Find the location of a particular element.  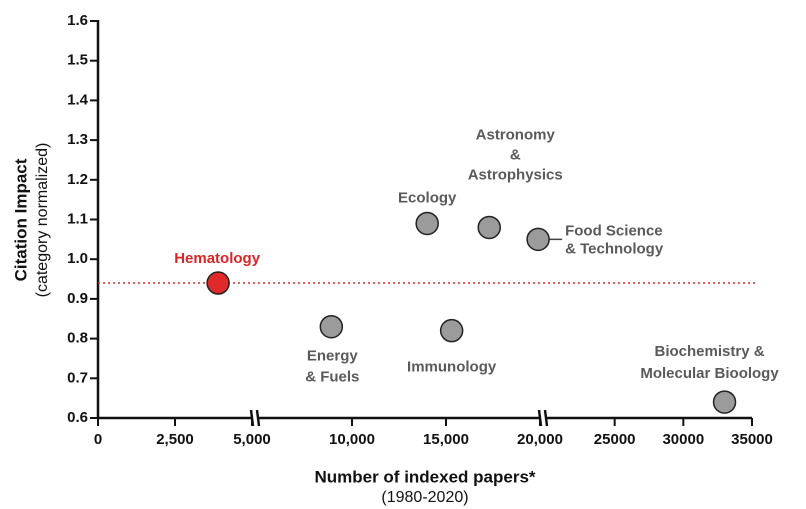

x-tick-label: 5,000 is located at coordinates (252, 439).